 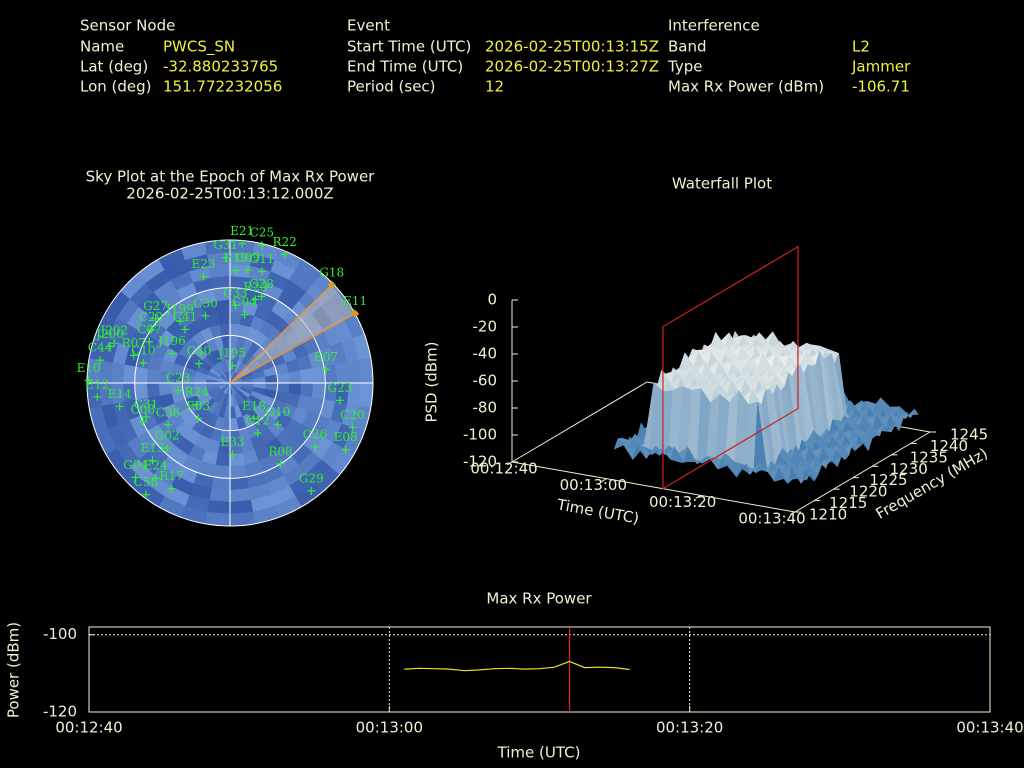 What do you see at coordinates (236, 258) in the screenshot?
I see `satellite-label: E19` at bounding box center [236, 258].